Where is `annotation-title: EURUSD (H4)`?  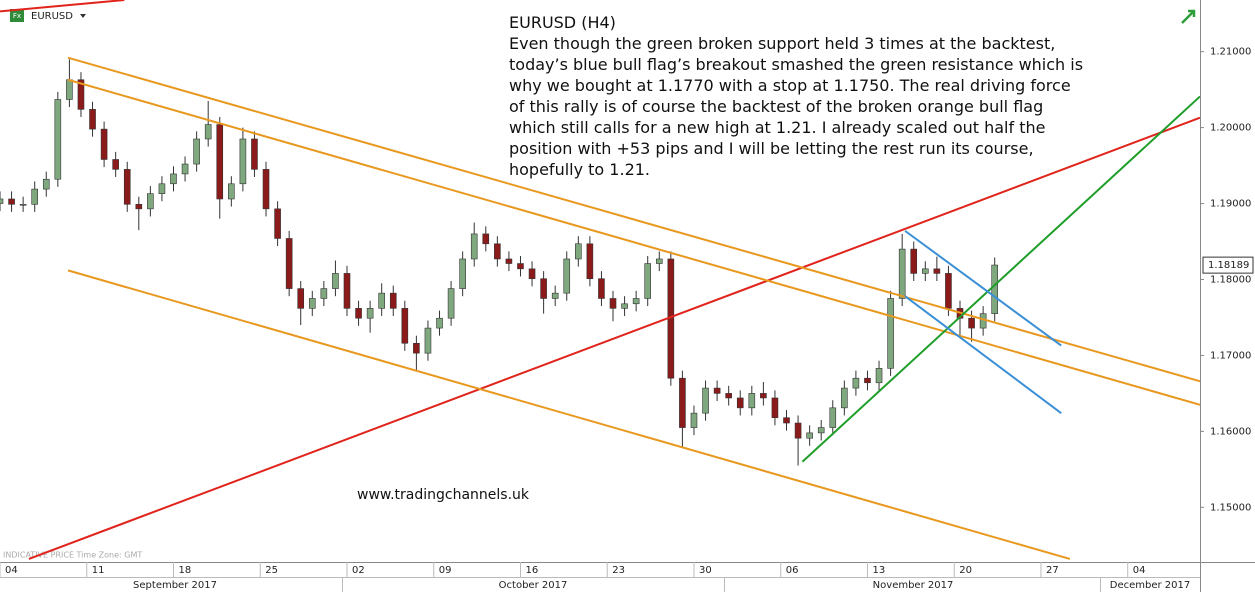
annotation-title: EURUSD (H4) is located at coordinates (562, 22).